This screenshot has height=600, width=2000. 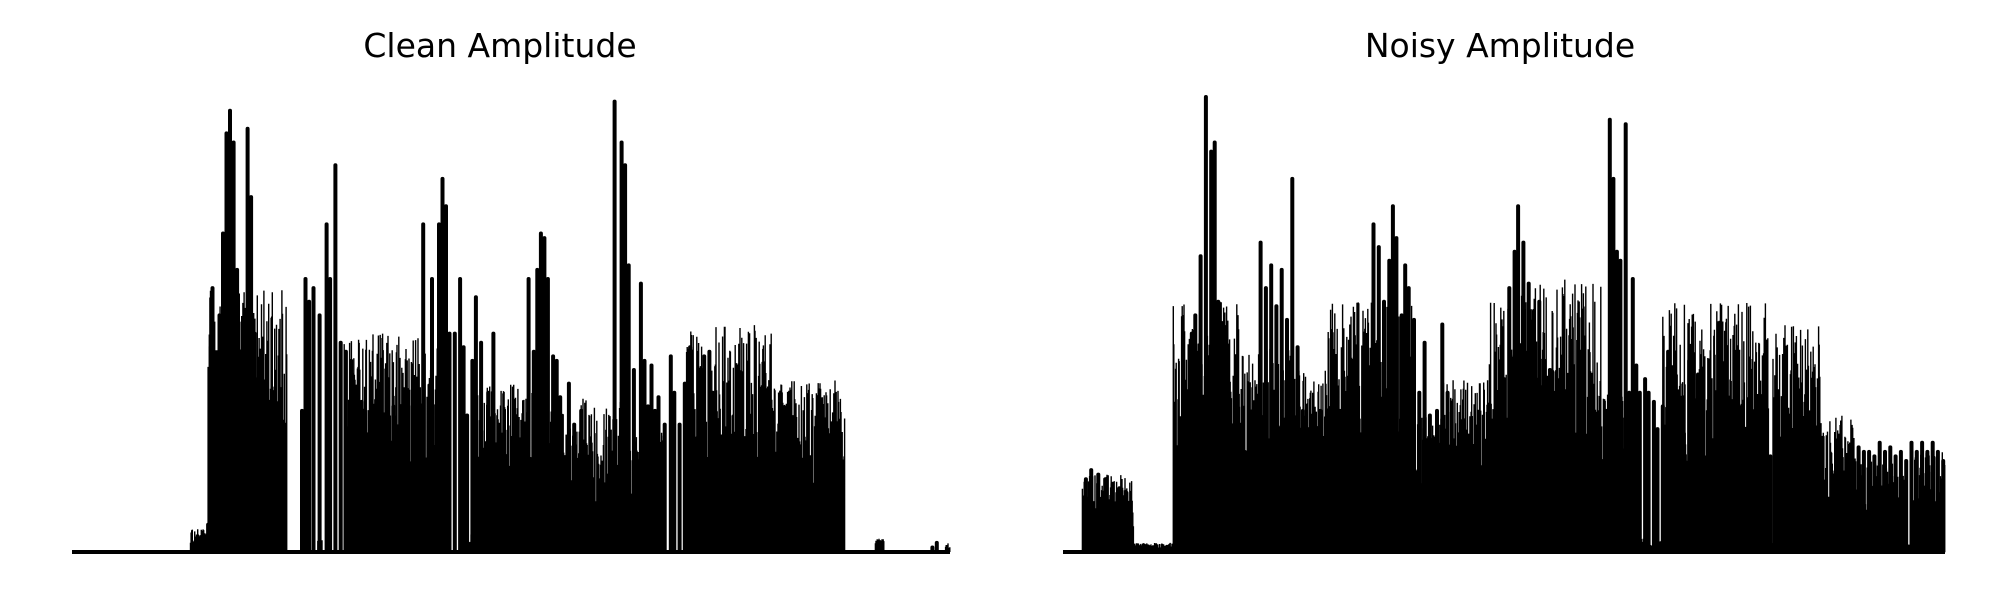 I want to click on chart-title: Clean Amplitude, so click(x=500, y=45).